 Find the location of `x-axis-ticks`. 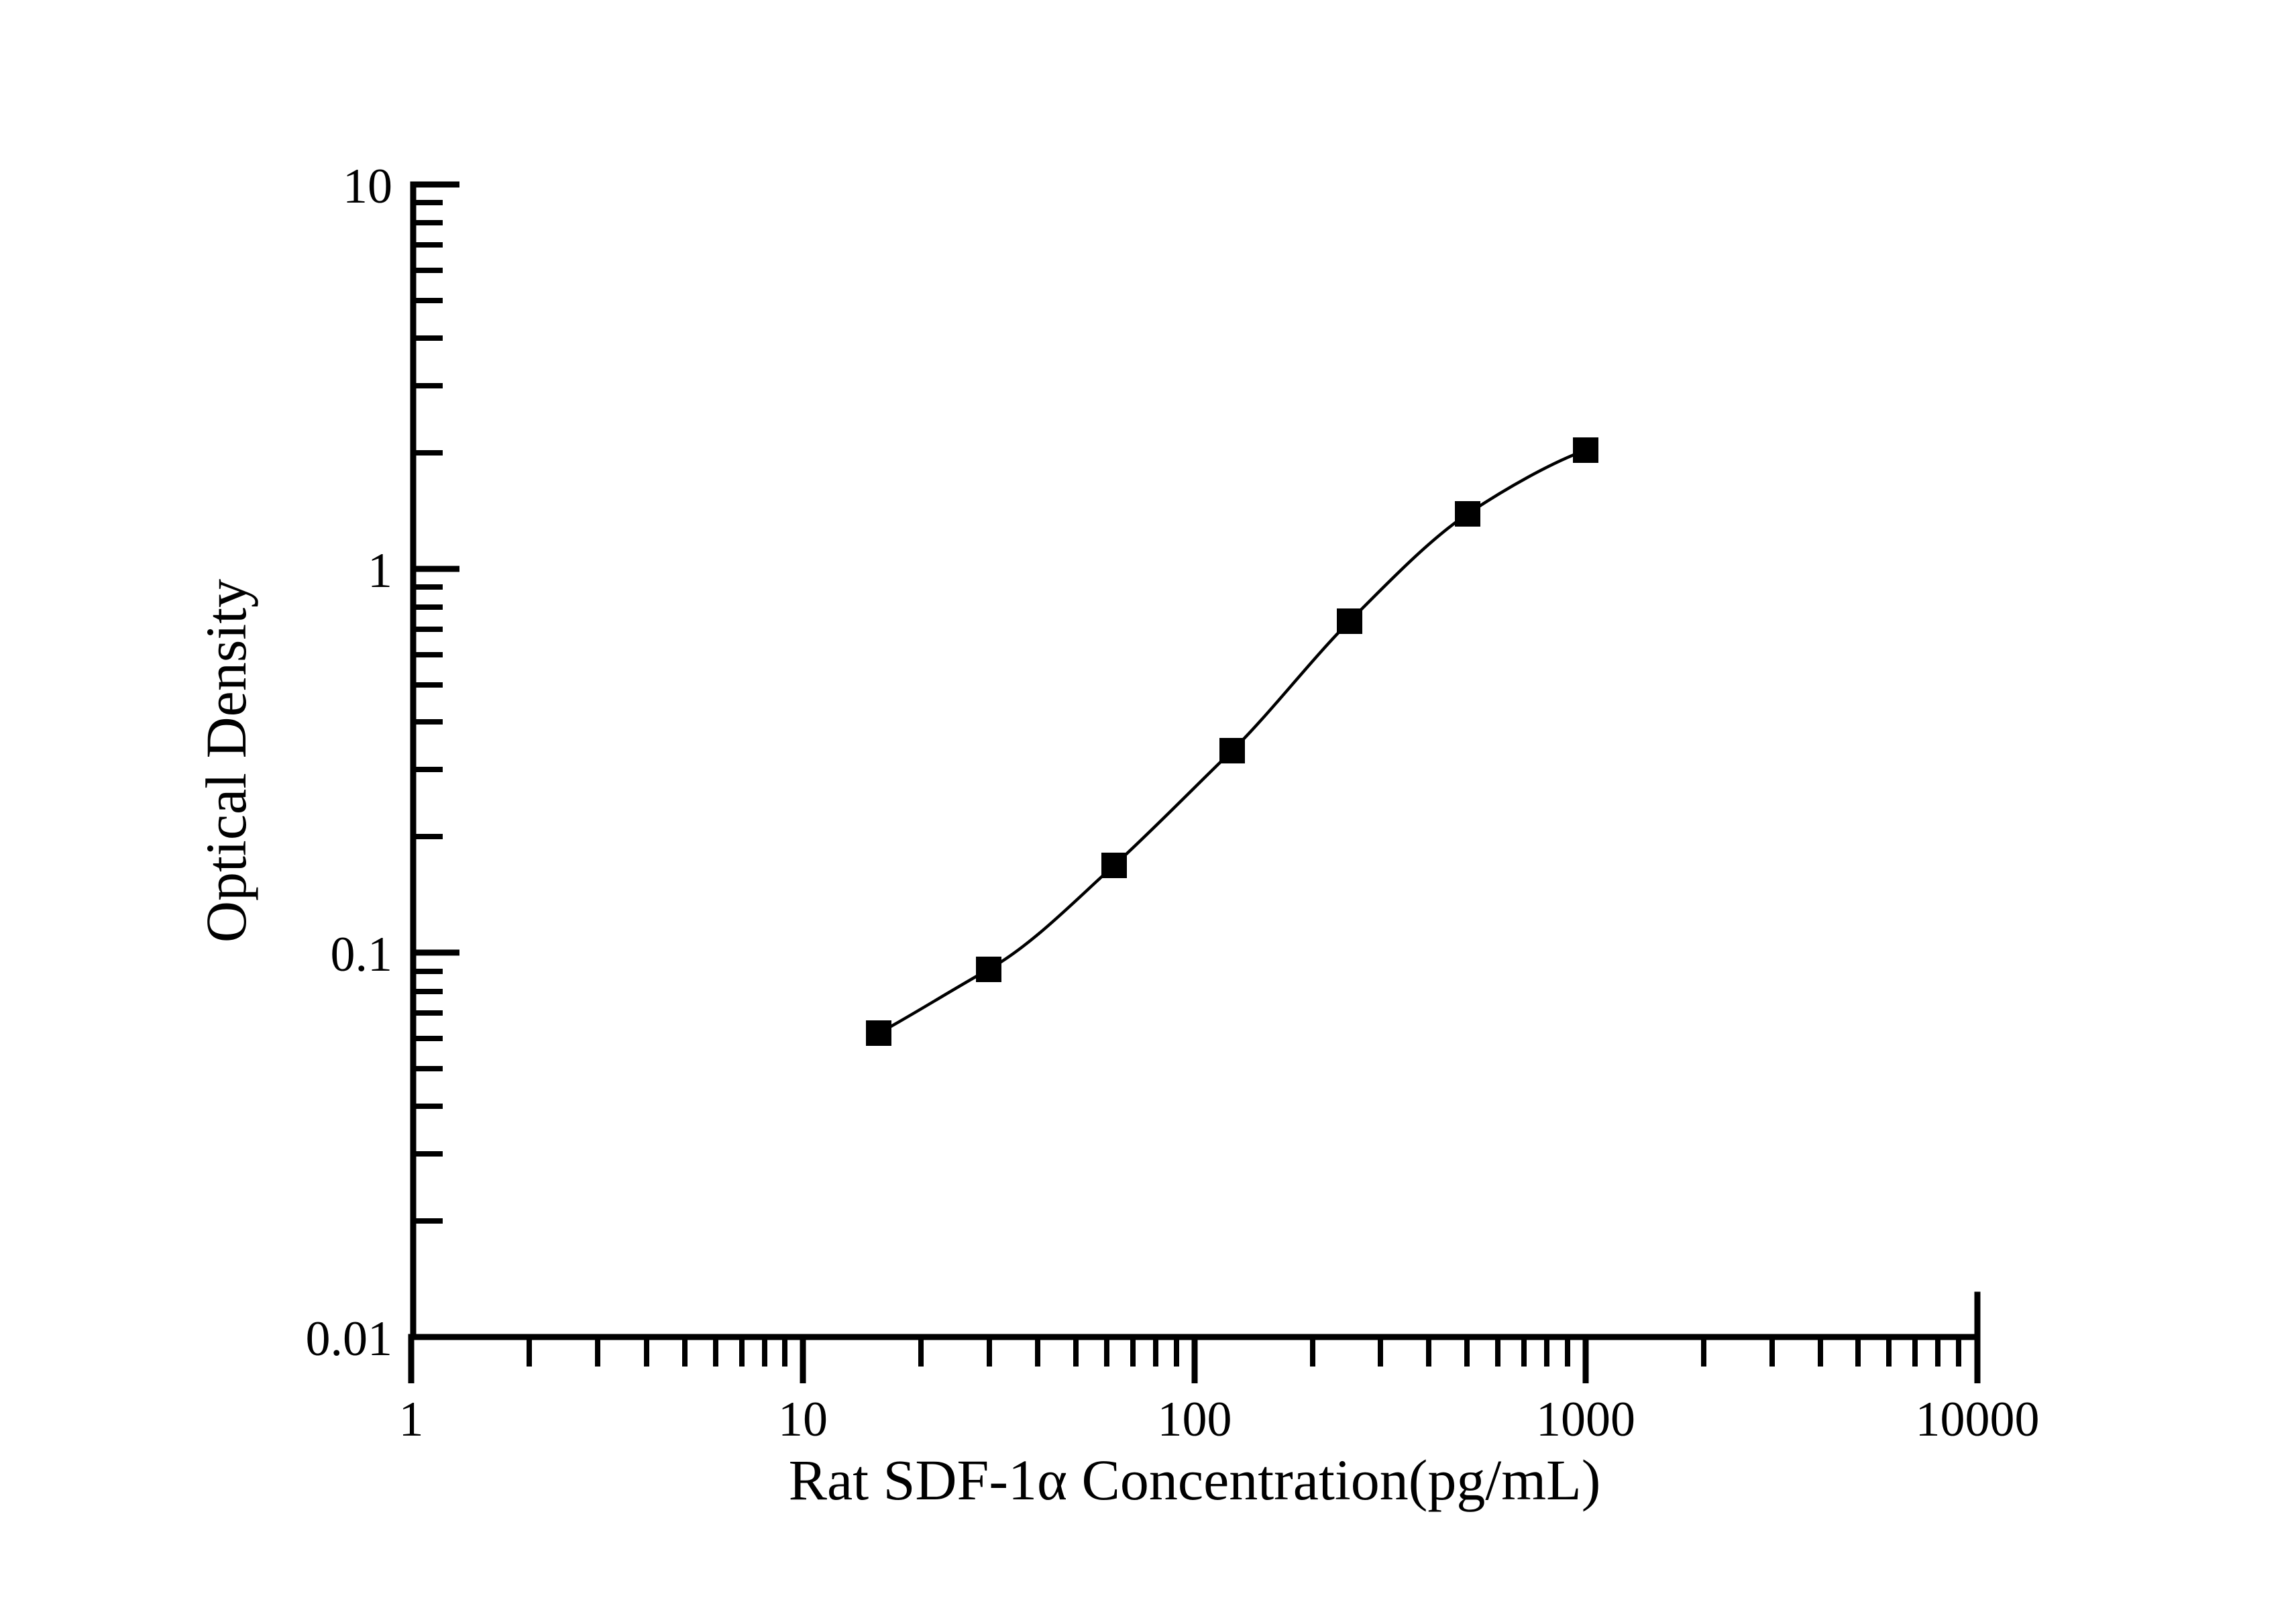

x-axis-ticks is located at coordinates (1194, 1360).